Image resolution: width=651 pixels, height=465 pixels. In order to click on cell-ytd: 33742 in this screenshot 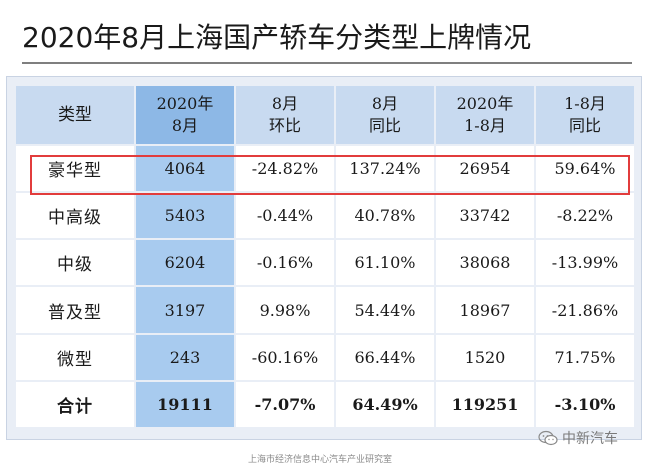, I will do `click(485, 216)`.